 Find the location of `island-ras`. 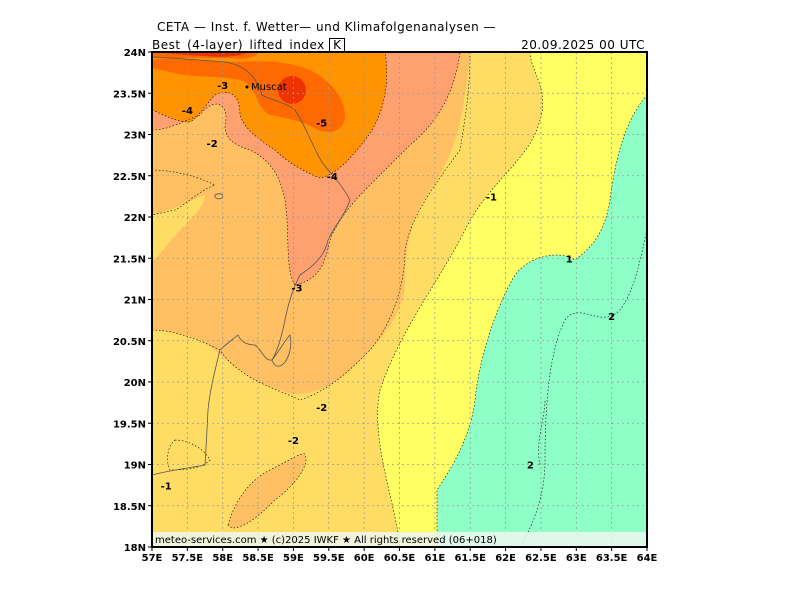

island-ras is located at coordinates (219, 196).